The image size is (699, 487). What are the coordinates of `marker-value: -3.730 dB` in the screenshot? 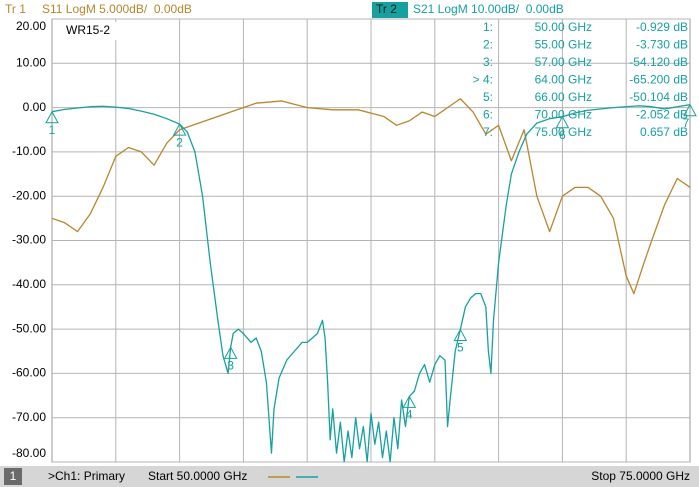 It's located at (662, 45).